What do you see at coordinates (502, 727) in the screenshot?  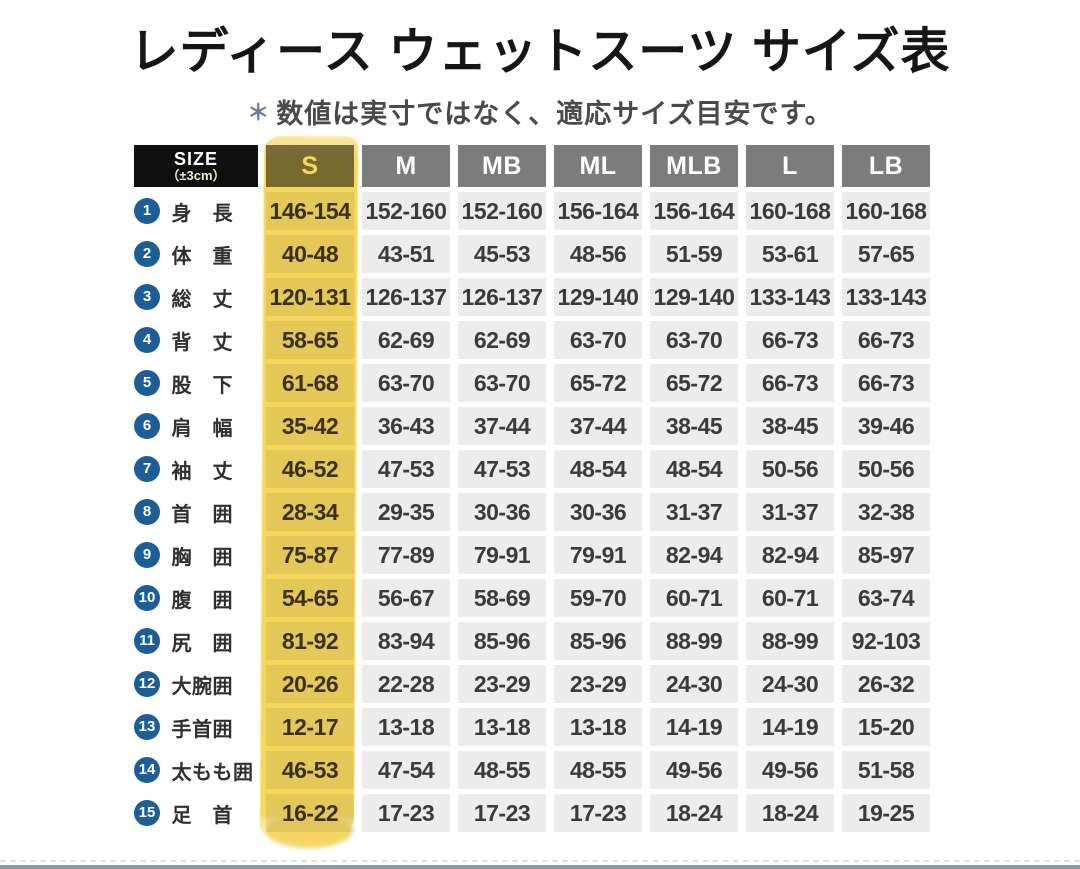 I see `size-value-cell-mb: 13-18` at bounding box center [502, 727].